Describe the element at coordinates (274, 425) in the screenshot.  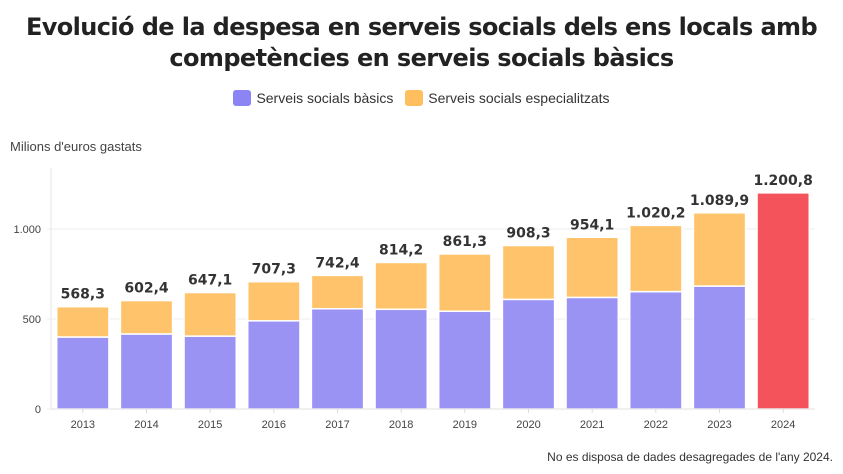
I see `x-tick-label: 2016` at that location.